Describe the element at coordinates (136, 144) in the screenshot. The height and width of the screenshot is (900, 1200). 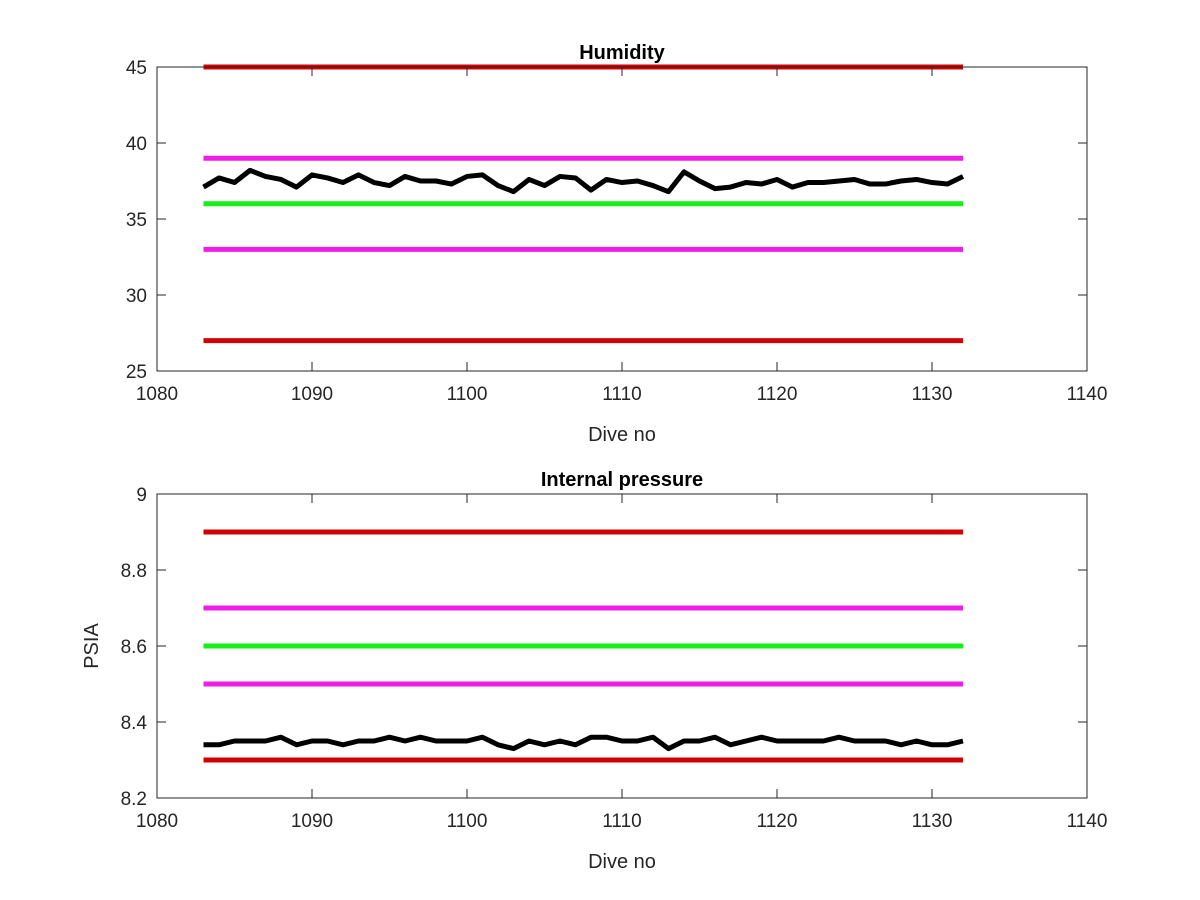
I see `y-tick-label: 40` at that location.